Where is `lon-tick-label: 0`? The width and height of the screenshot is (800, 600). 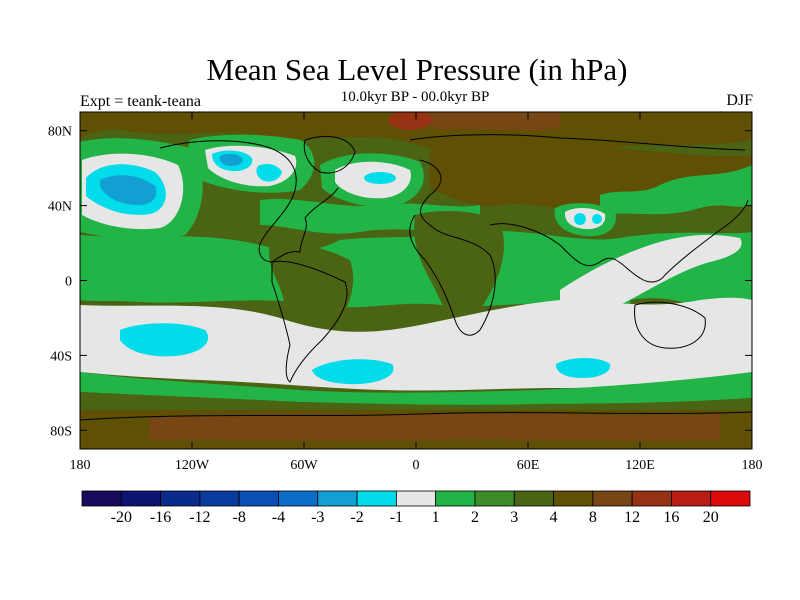 lon-tick-label: 0 is located at coordinates (416, 465).